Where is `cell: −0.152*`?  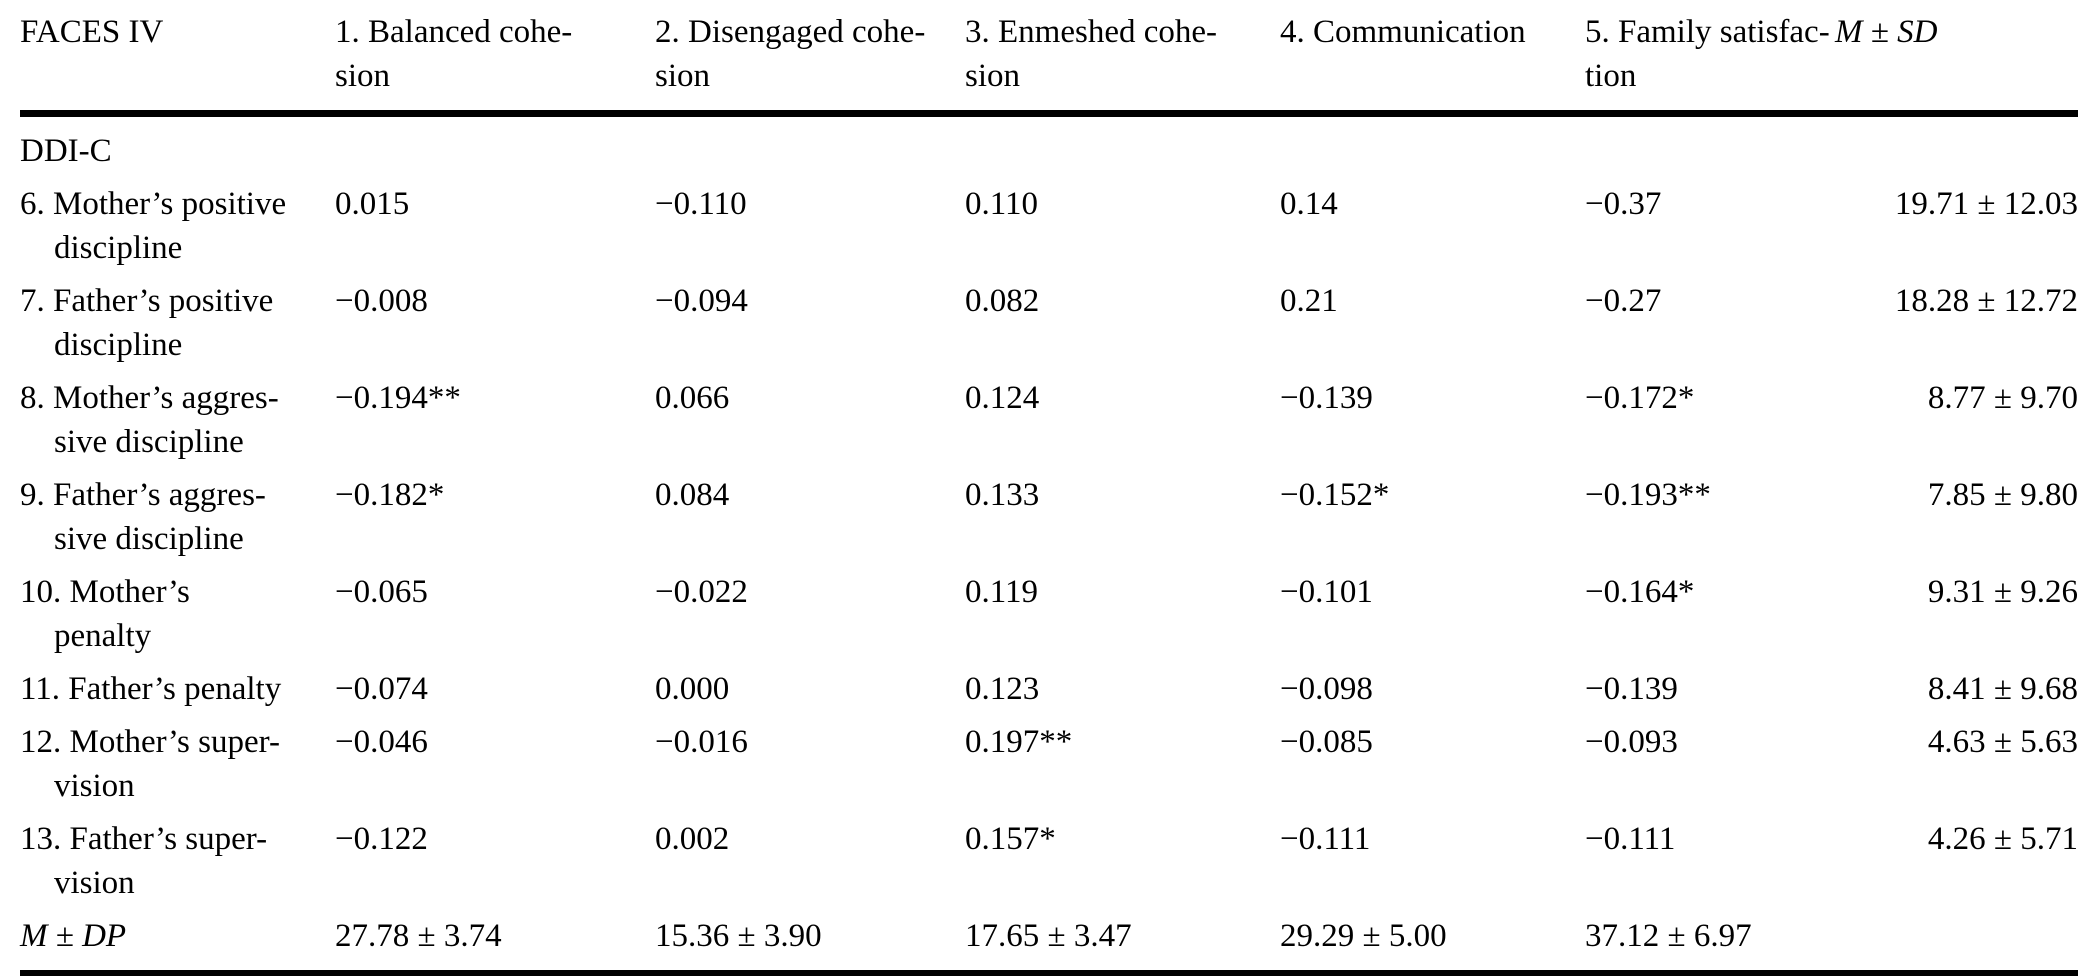
cell: −0.152* is located at coordinates (1335, 495).